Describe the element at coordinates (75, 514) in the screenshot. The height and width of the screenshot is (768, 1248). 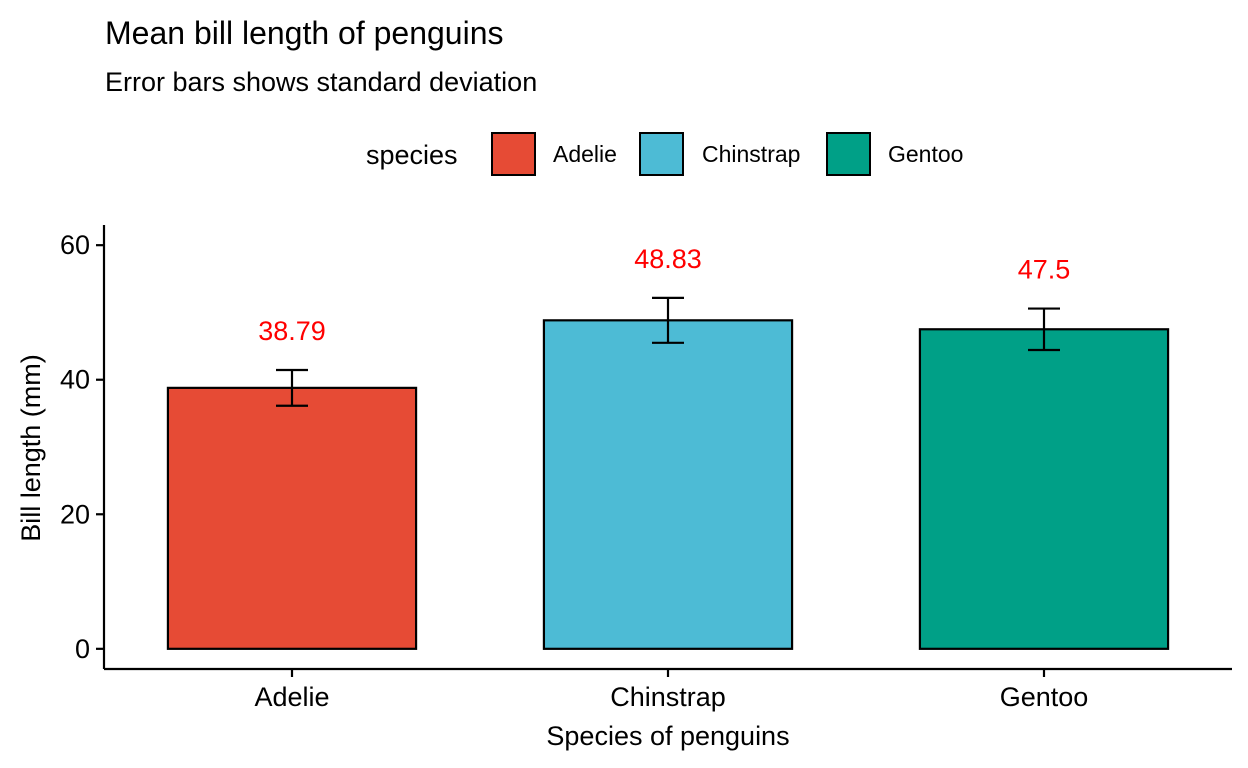
I see `y-tick-label: 20` at that location.